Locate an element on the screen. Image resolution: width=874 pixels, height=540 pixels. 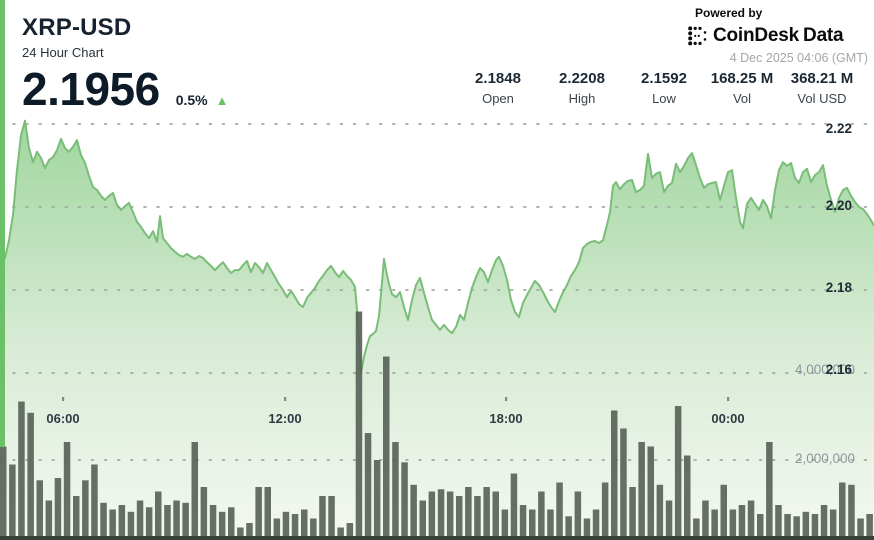
current-price: 2.1956 is located at coordinates (91, 89).